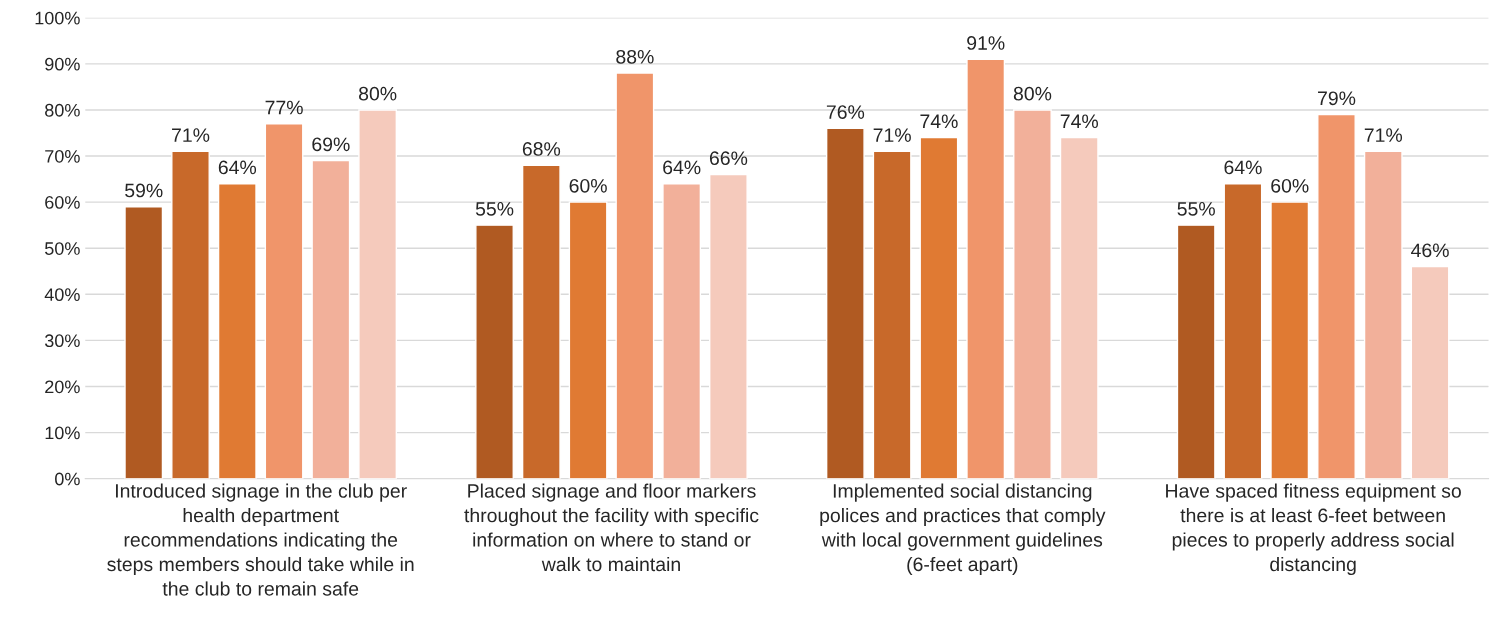  Describe the element at coordinates (635, 56) in the screenshot. I see `data-label: 88%` at that location.